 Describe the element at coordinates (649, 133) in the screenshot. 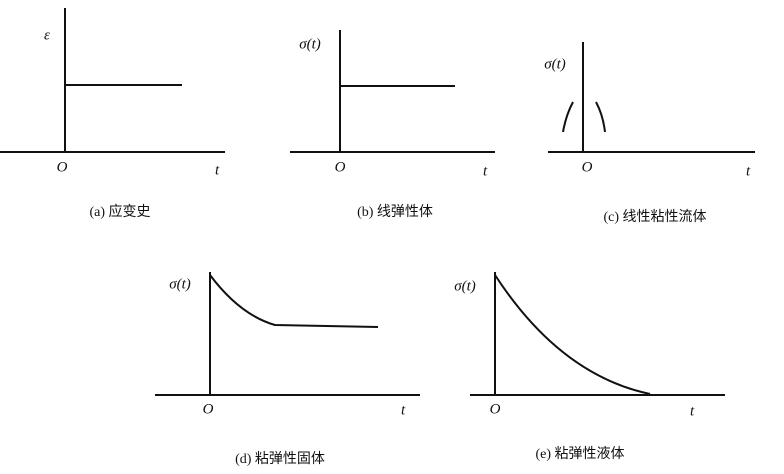

I see `panel-c: σ(t) O t (c) 线性粘性流体` at that location.